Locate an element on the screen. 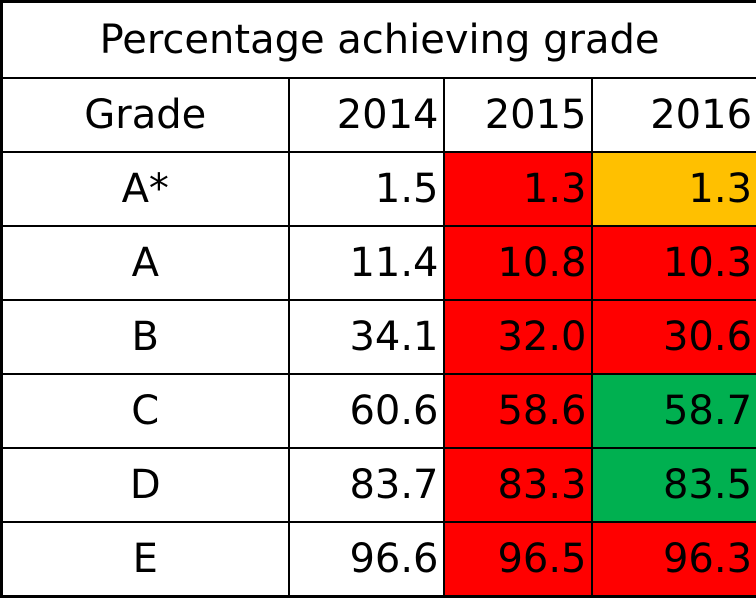 This screenshot has width=756, height=598. column-header-grade: Grade is located at coordinates (145, 115).